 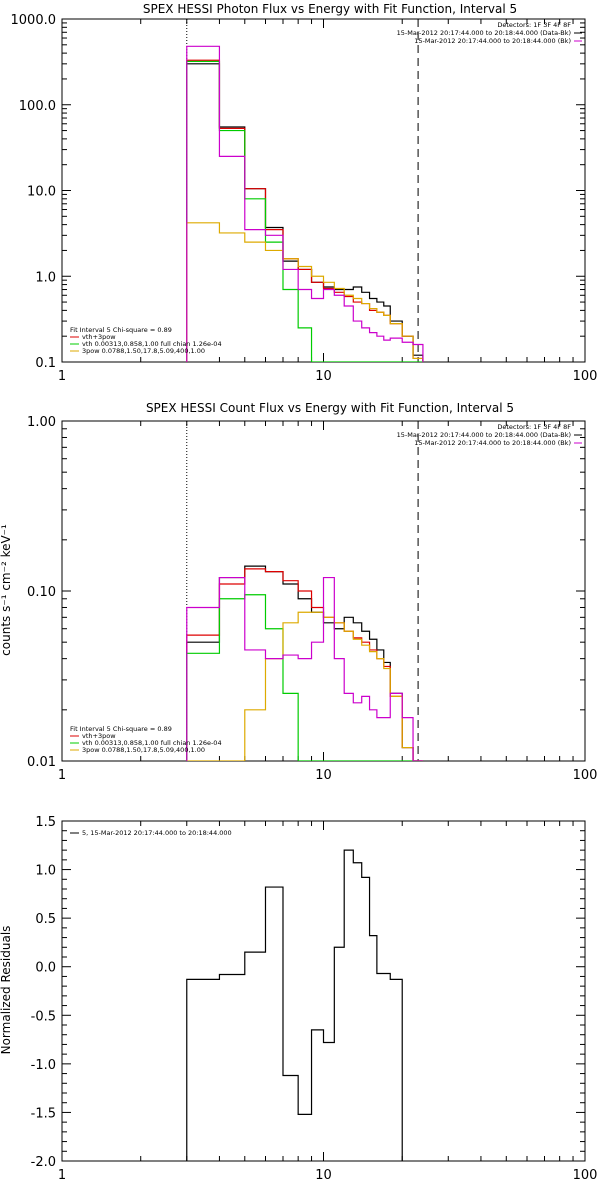 I want to click on y-tick-label: 10.0, so click(x=41, y=192).